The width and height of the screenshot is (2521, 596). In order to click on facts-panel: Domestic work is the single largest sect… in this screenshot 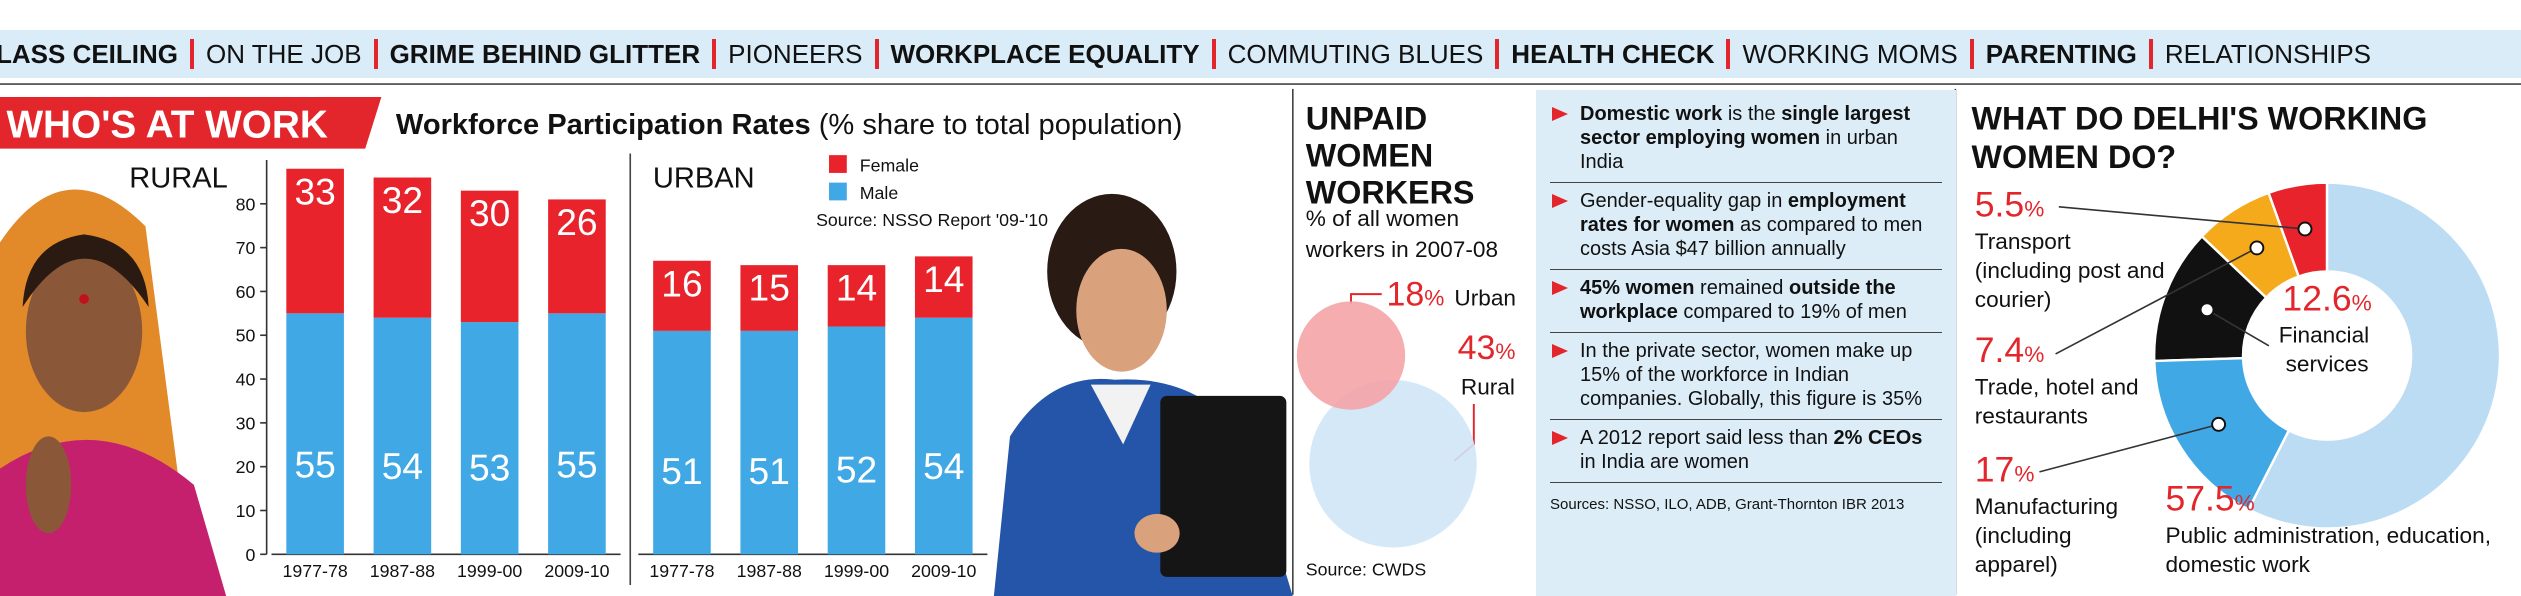, I will do `click(1746, 343)`.